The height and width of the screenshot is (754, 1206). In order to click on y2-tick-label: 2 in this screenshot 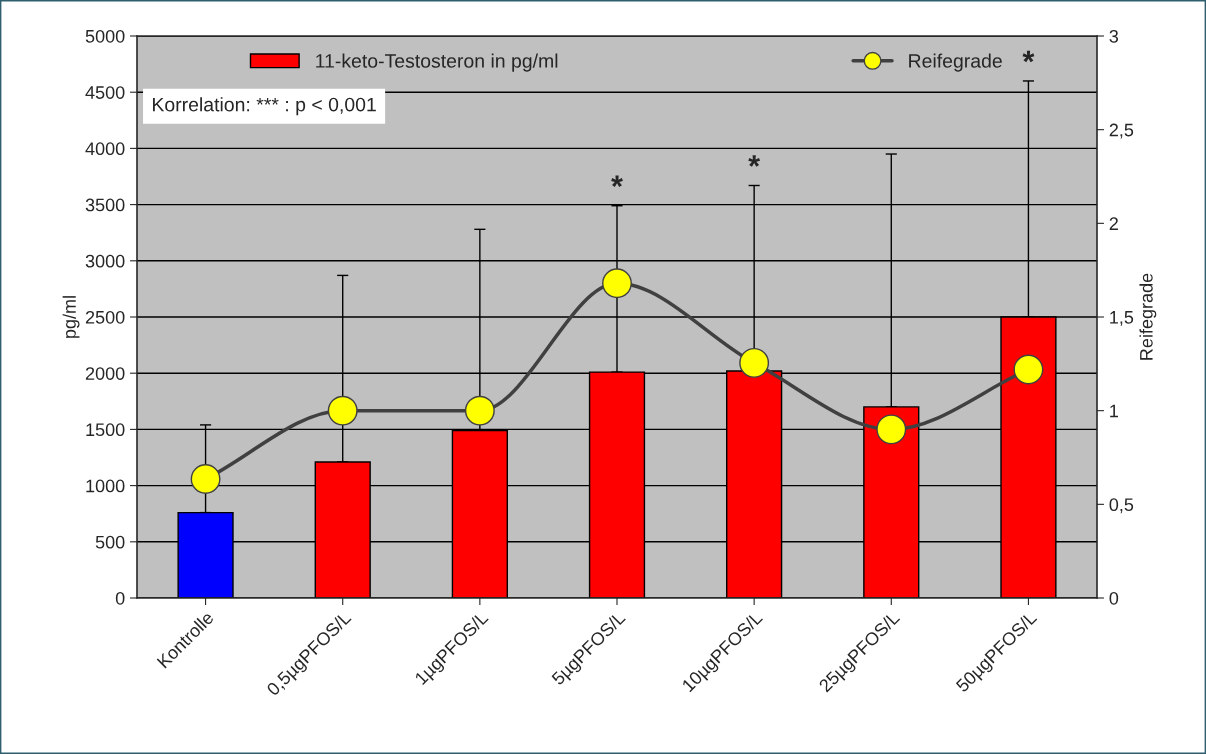, I will do `click(1113, 223)`.